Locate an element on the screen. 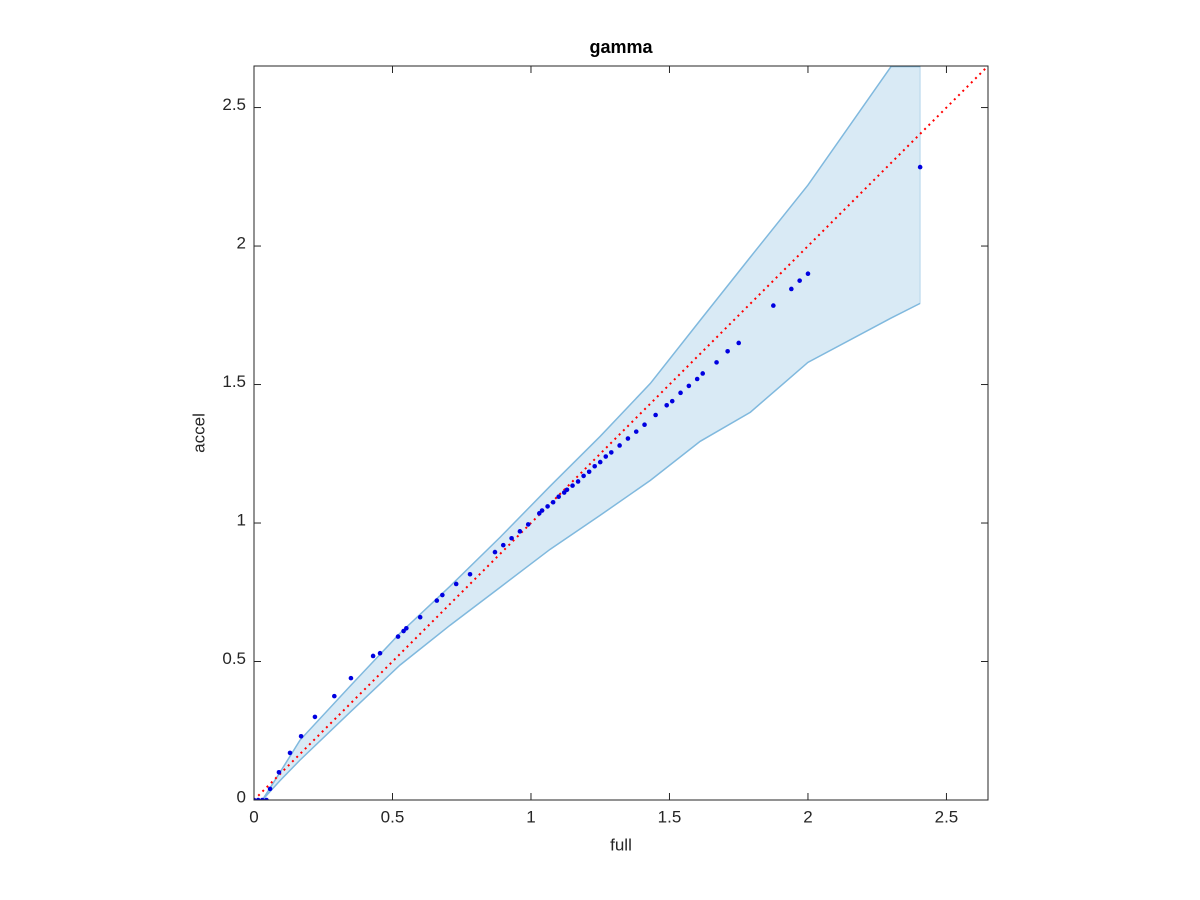  chart-title: gamma is located at coordinates (621, 47).